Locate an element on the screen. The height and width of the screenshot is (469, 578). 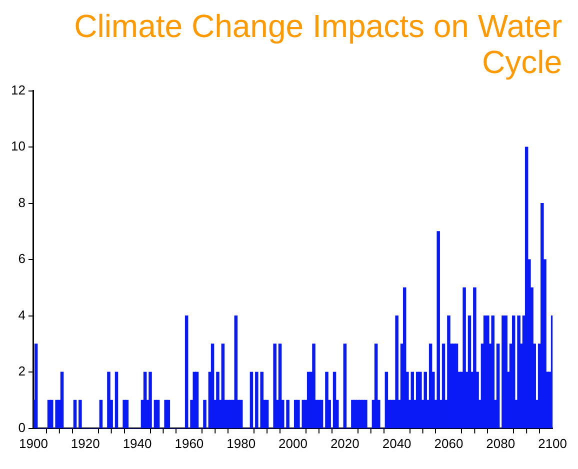
chart-title: Climate Change Impacts on Water Cycle is located at coordinates (318, 44).